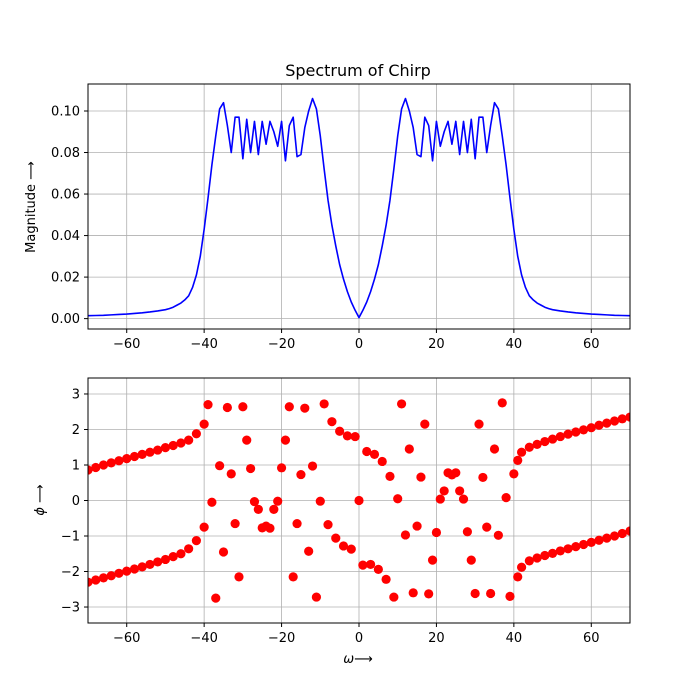  I want to click on phase-xlabel: ω⟶, so click(358, 659).